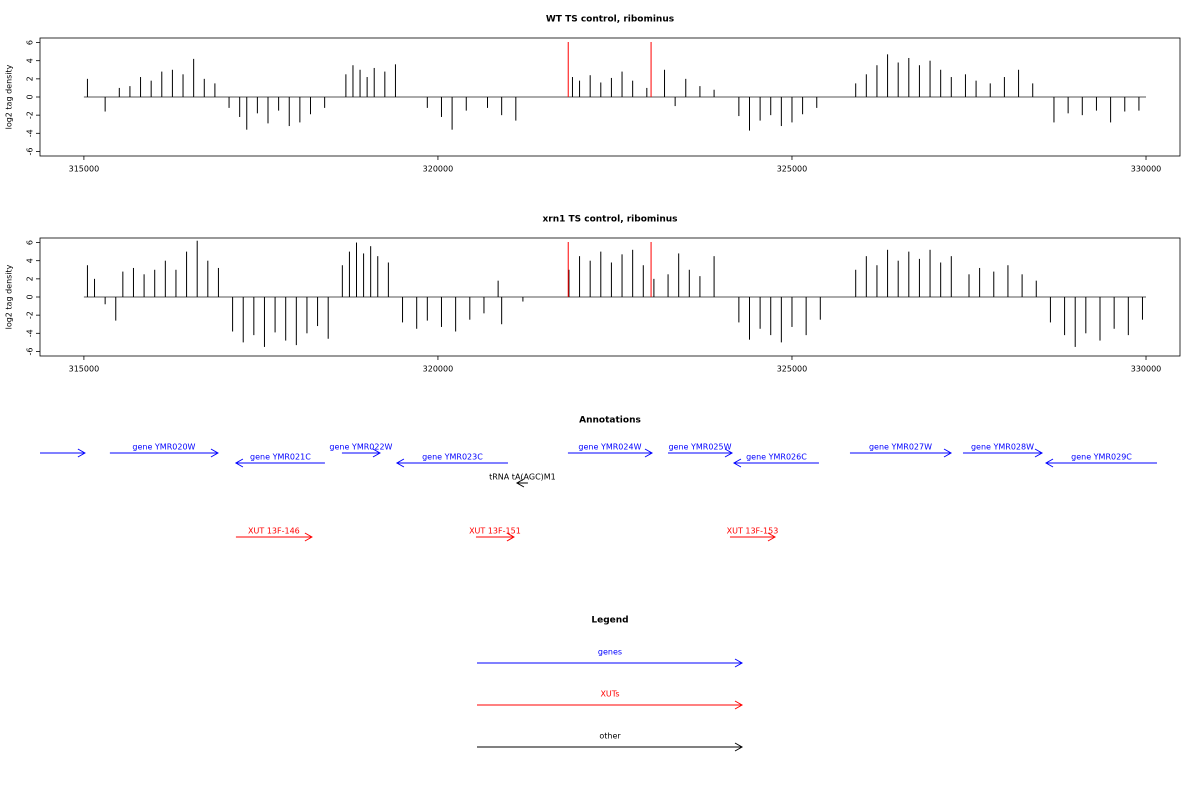 The image size is (1200, 800). I want to click on chart-title: xrn1 TS control, ribominus, so click(609, 220).